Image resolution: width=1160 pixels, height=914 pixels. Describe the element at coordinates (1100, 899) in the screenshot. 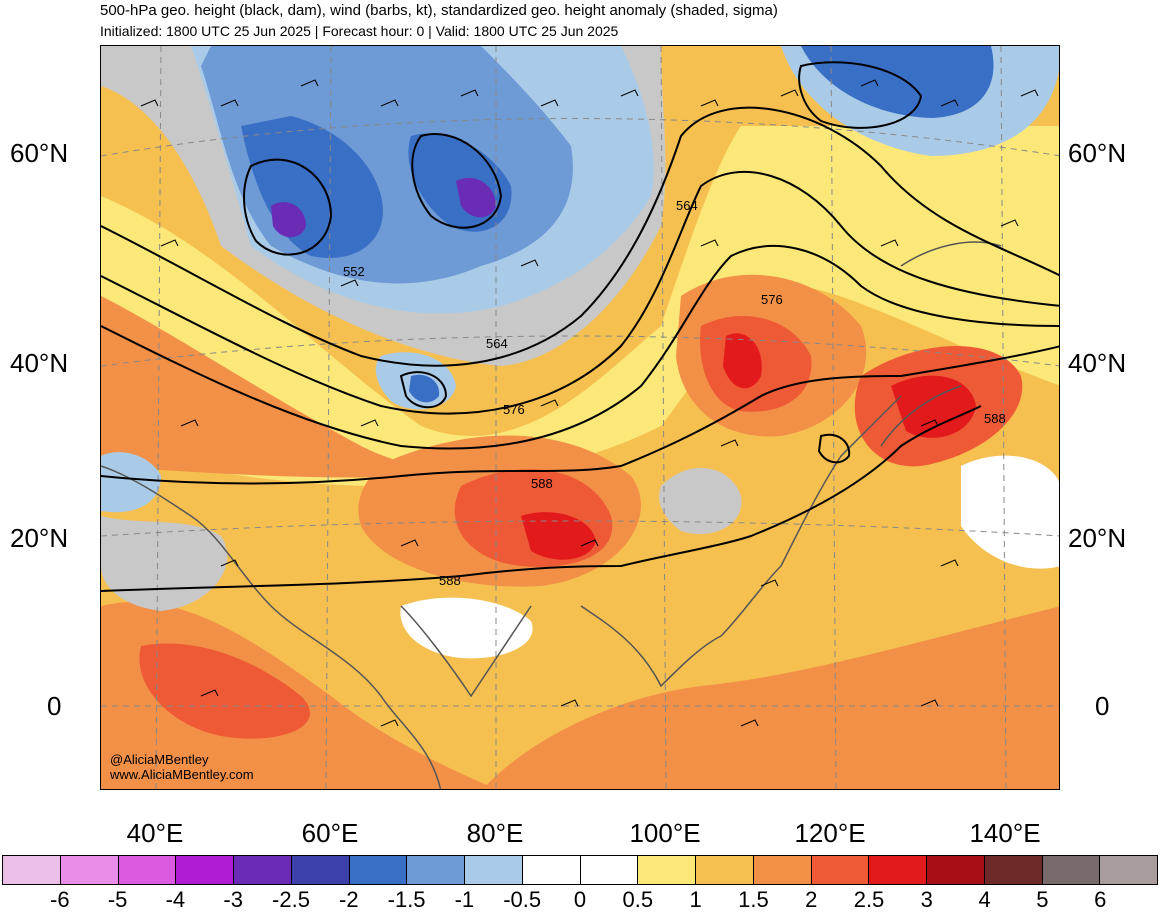

I see `colorbar-label: 6` at that location.